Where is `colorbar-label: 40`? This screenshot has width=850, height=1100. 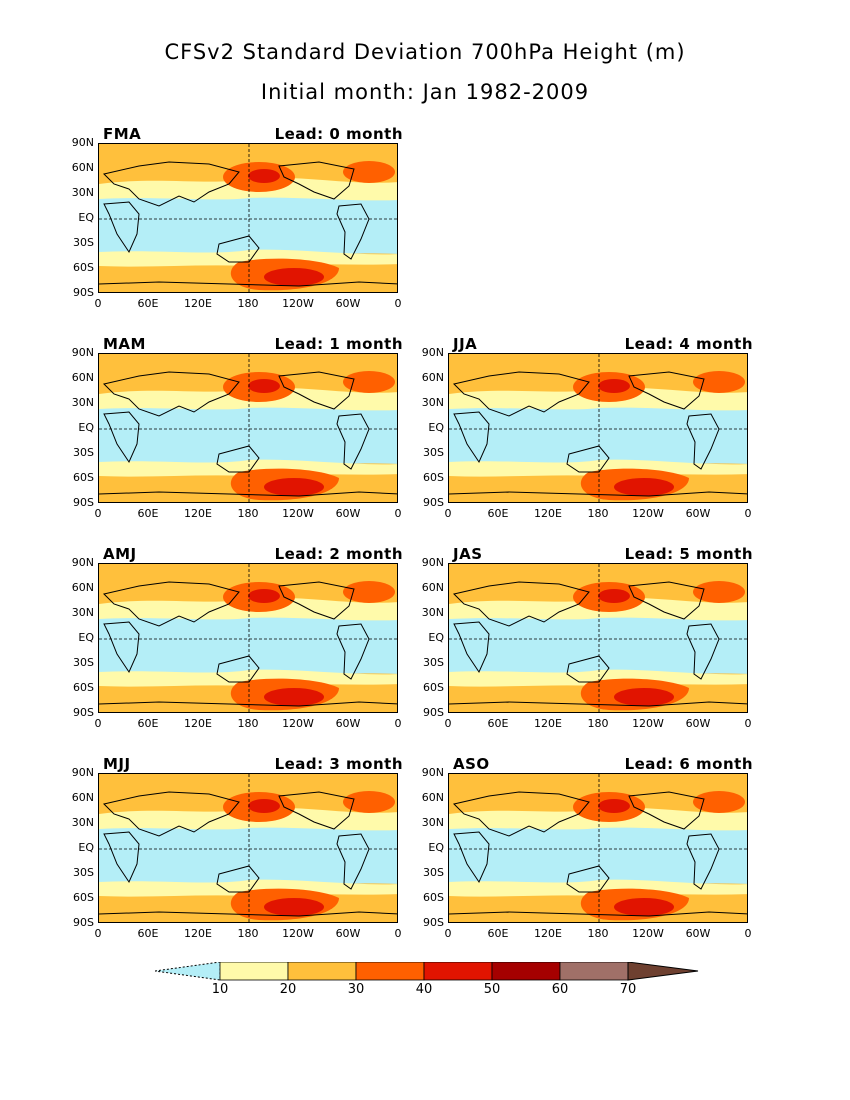 colorbar-label: 40 is located at coordinates (424, 989).